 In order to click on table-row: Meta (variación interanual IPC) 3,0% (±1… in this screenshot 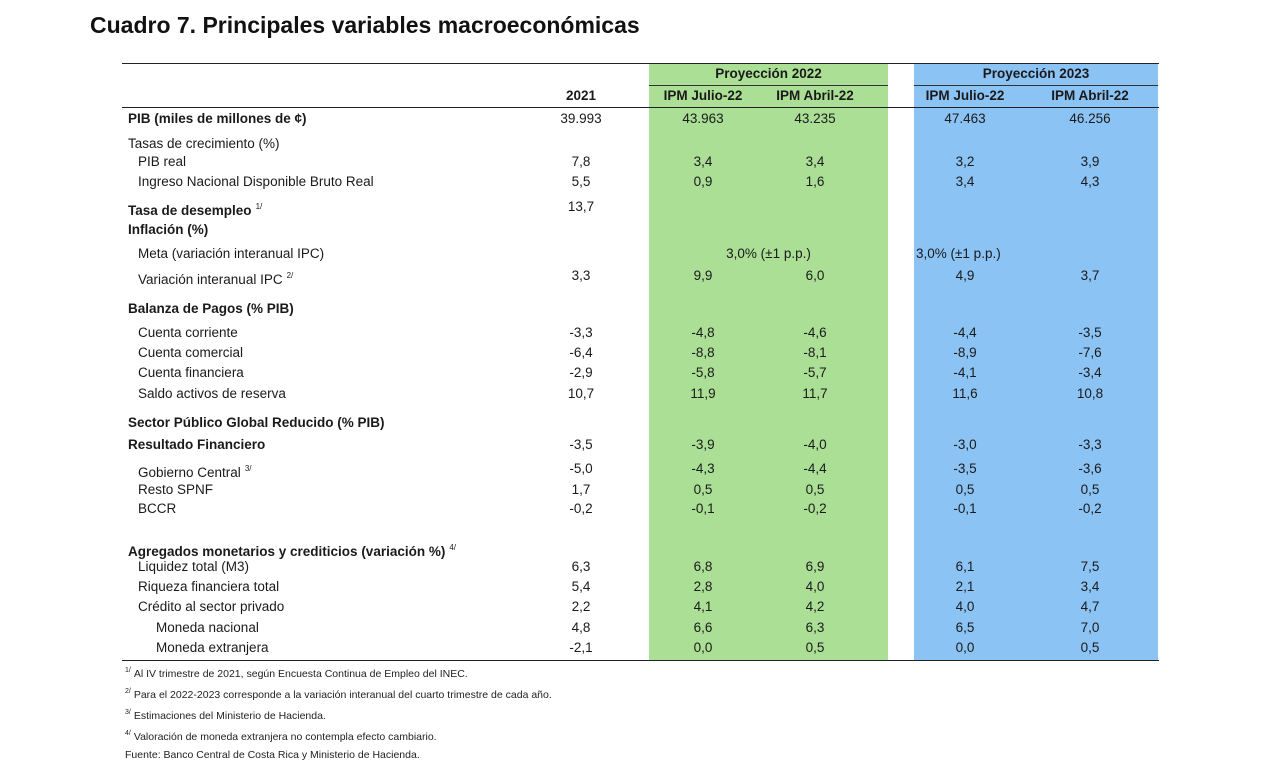, I will do `click(633, 254)`.